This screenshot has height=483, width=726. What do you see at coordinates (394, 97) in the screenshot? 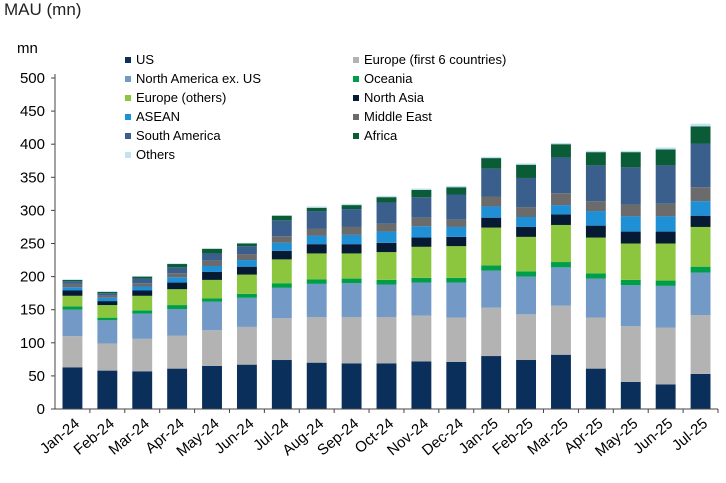
I see `legend-label: North Asia` at bounding box center [394, 97].